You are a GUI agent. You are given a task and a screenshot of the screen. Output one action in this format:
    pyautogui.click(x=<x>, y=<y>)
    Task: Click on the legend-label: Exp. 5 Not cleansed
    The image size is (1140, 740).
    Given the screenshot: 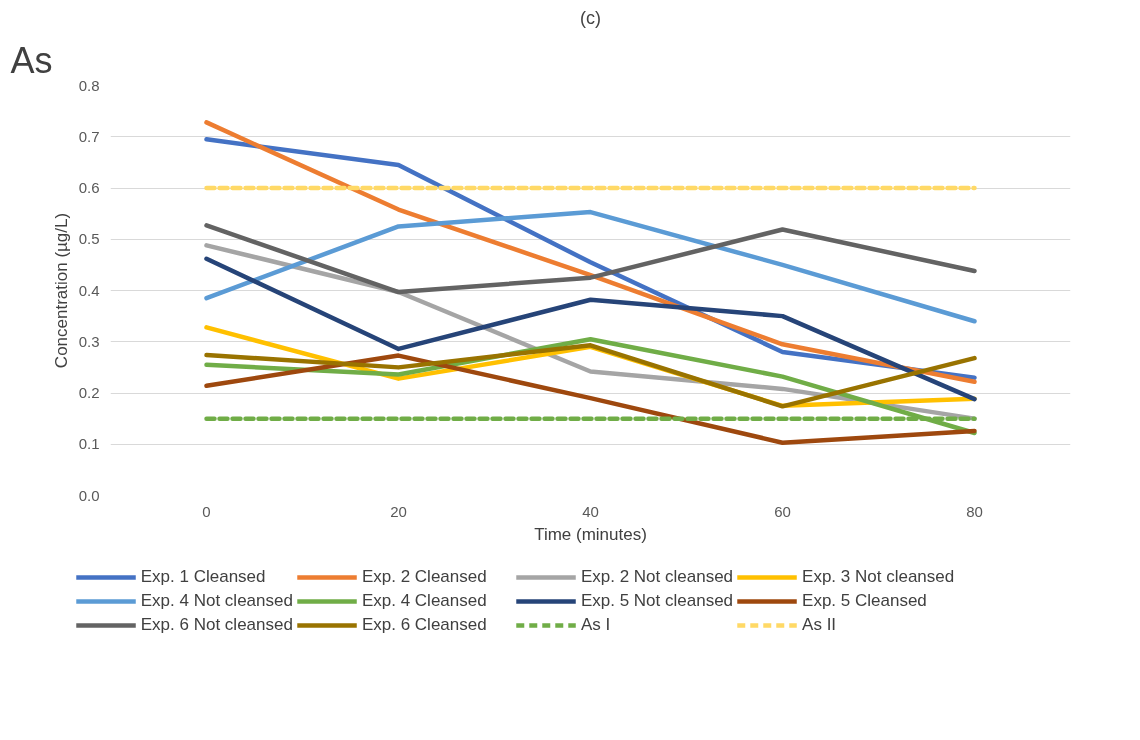 What is the action you would take?
    pyautogui.click(x=657, y=601)
    